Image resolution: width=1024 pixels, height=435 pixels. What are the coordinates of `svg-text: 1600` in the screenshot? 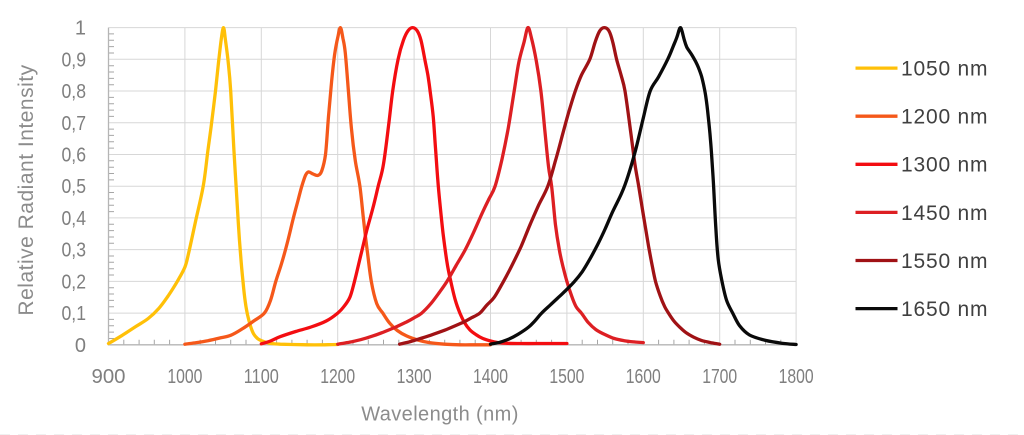 It's located at (643, 377).